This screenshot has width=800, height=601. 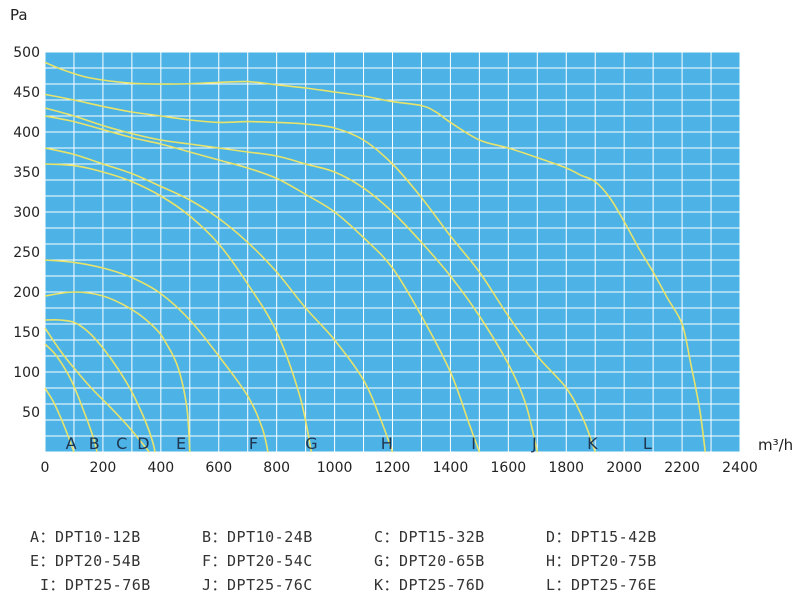 I want to click on curve-e, so click(x=117, y=372).